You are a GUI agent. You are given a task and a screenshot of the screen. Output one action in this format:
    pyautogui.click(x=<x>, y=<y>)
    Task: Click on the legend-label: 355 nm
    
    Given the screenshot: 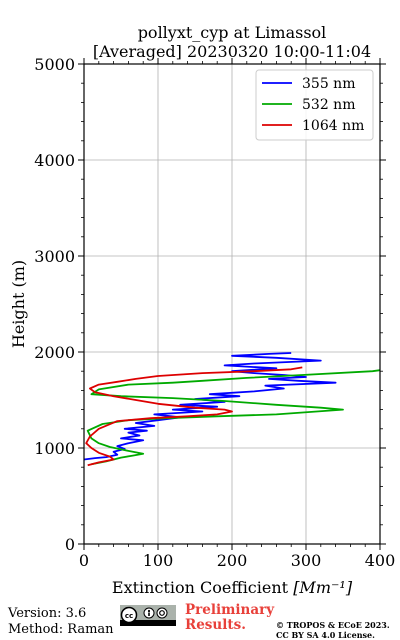 What is the action you would take?
    pyautogui.click(x=328, y=84)
    